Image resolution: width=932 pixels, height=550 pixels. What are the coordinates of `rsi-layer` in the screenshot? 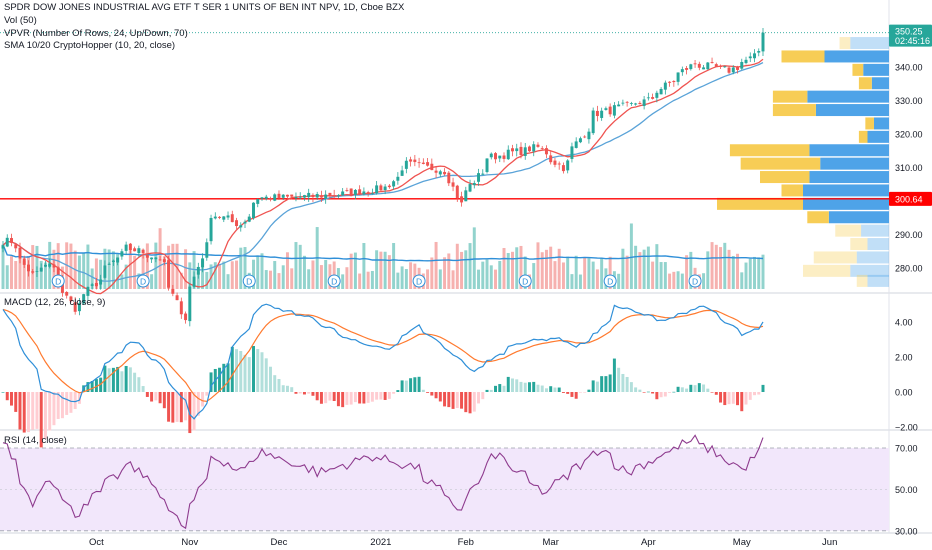 It's located at (383, 482).